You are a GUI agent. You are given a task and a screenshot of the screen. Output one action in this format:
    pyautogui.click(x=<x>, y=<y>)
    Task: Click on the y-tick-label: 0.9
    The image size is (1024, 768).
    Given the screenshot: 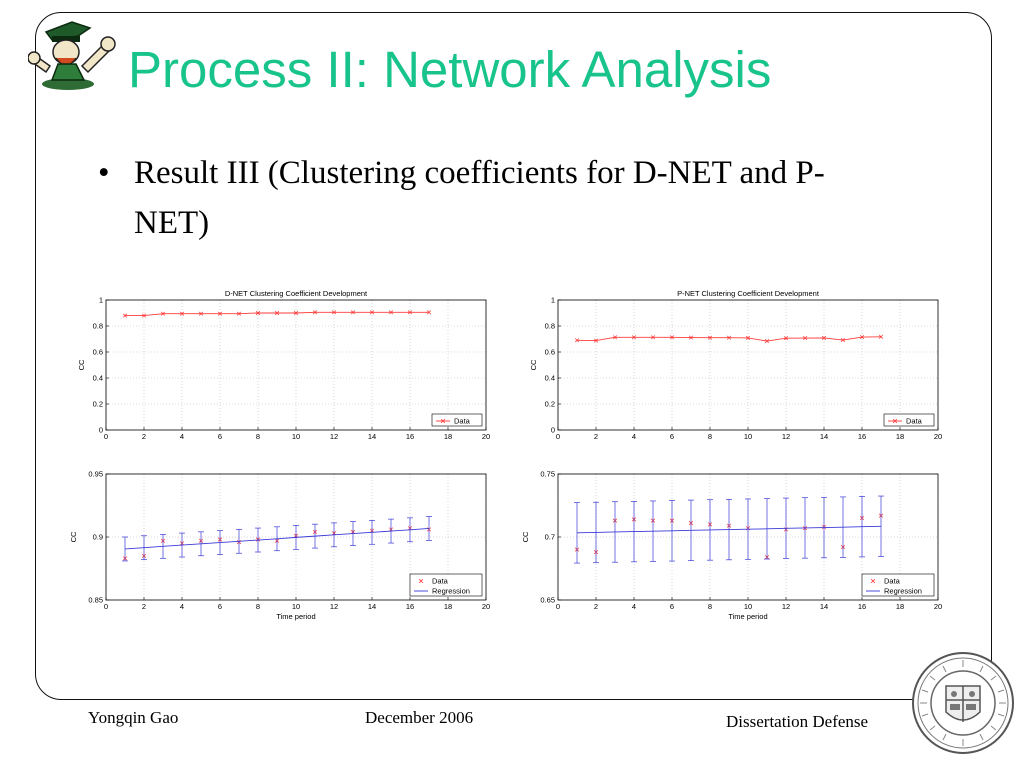 What is the action you would take?
    pyautogui.click(x=98, y=537)
    